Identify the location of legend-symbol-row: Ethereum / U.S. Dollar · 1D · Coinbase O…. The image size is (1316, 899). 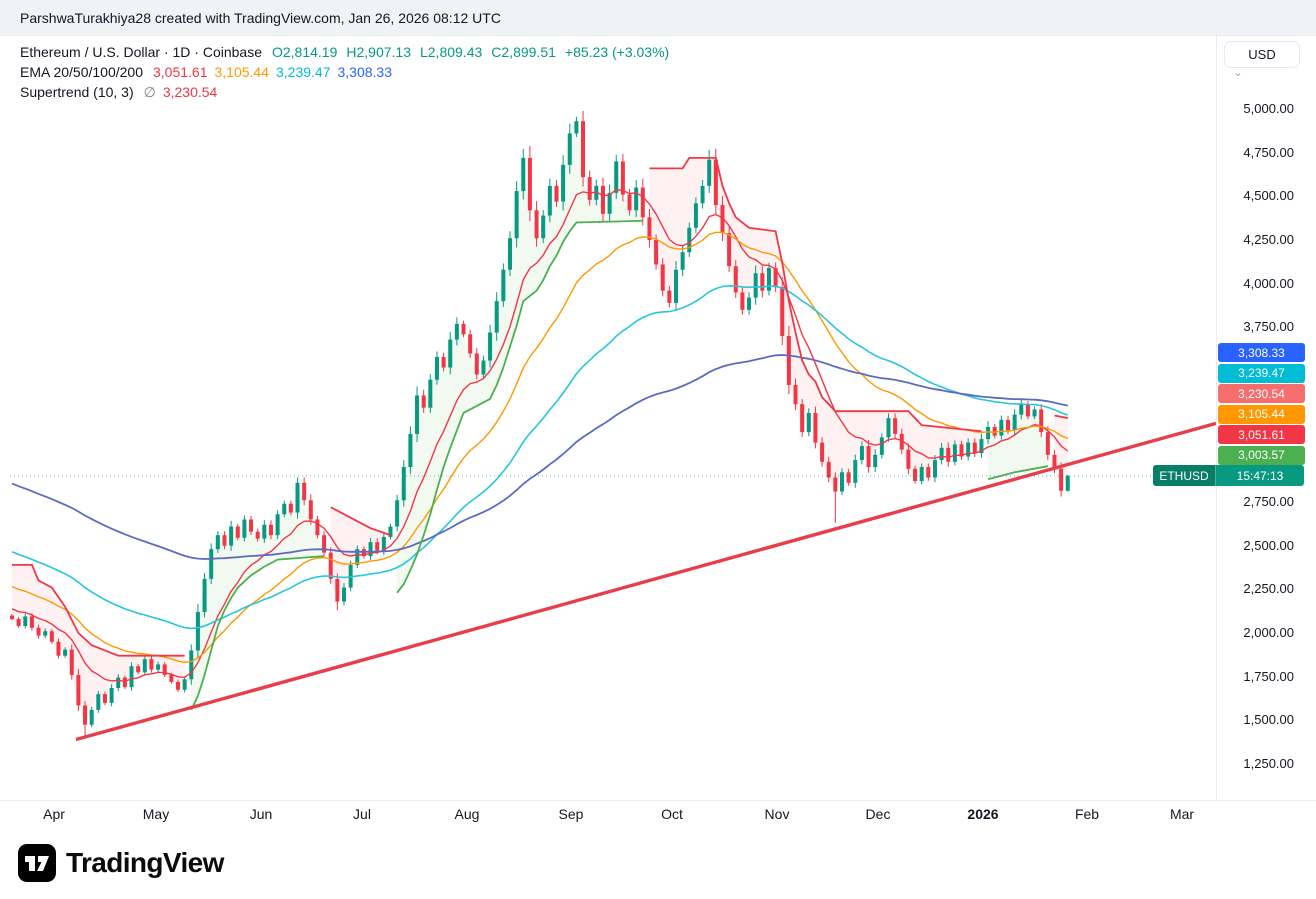
(344, 52).